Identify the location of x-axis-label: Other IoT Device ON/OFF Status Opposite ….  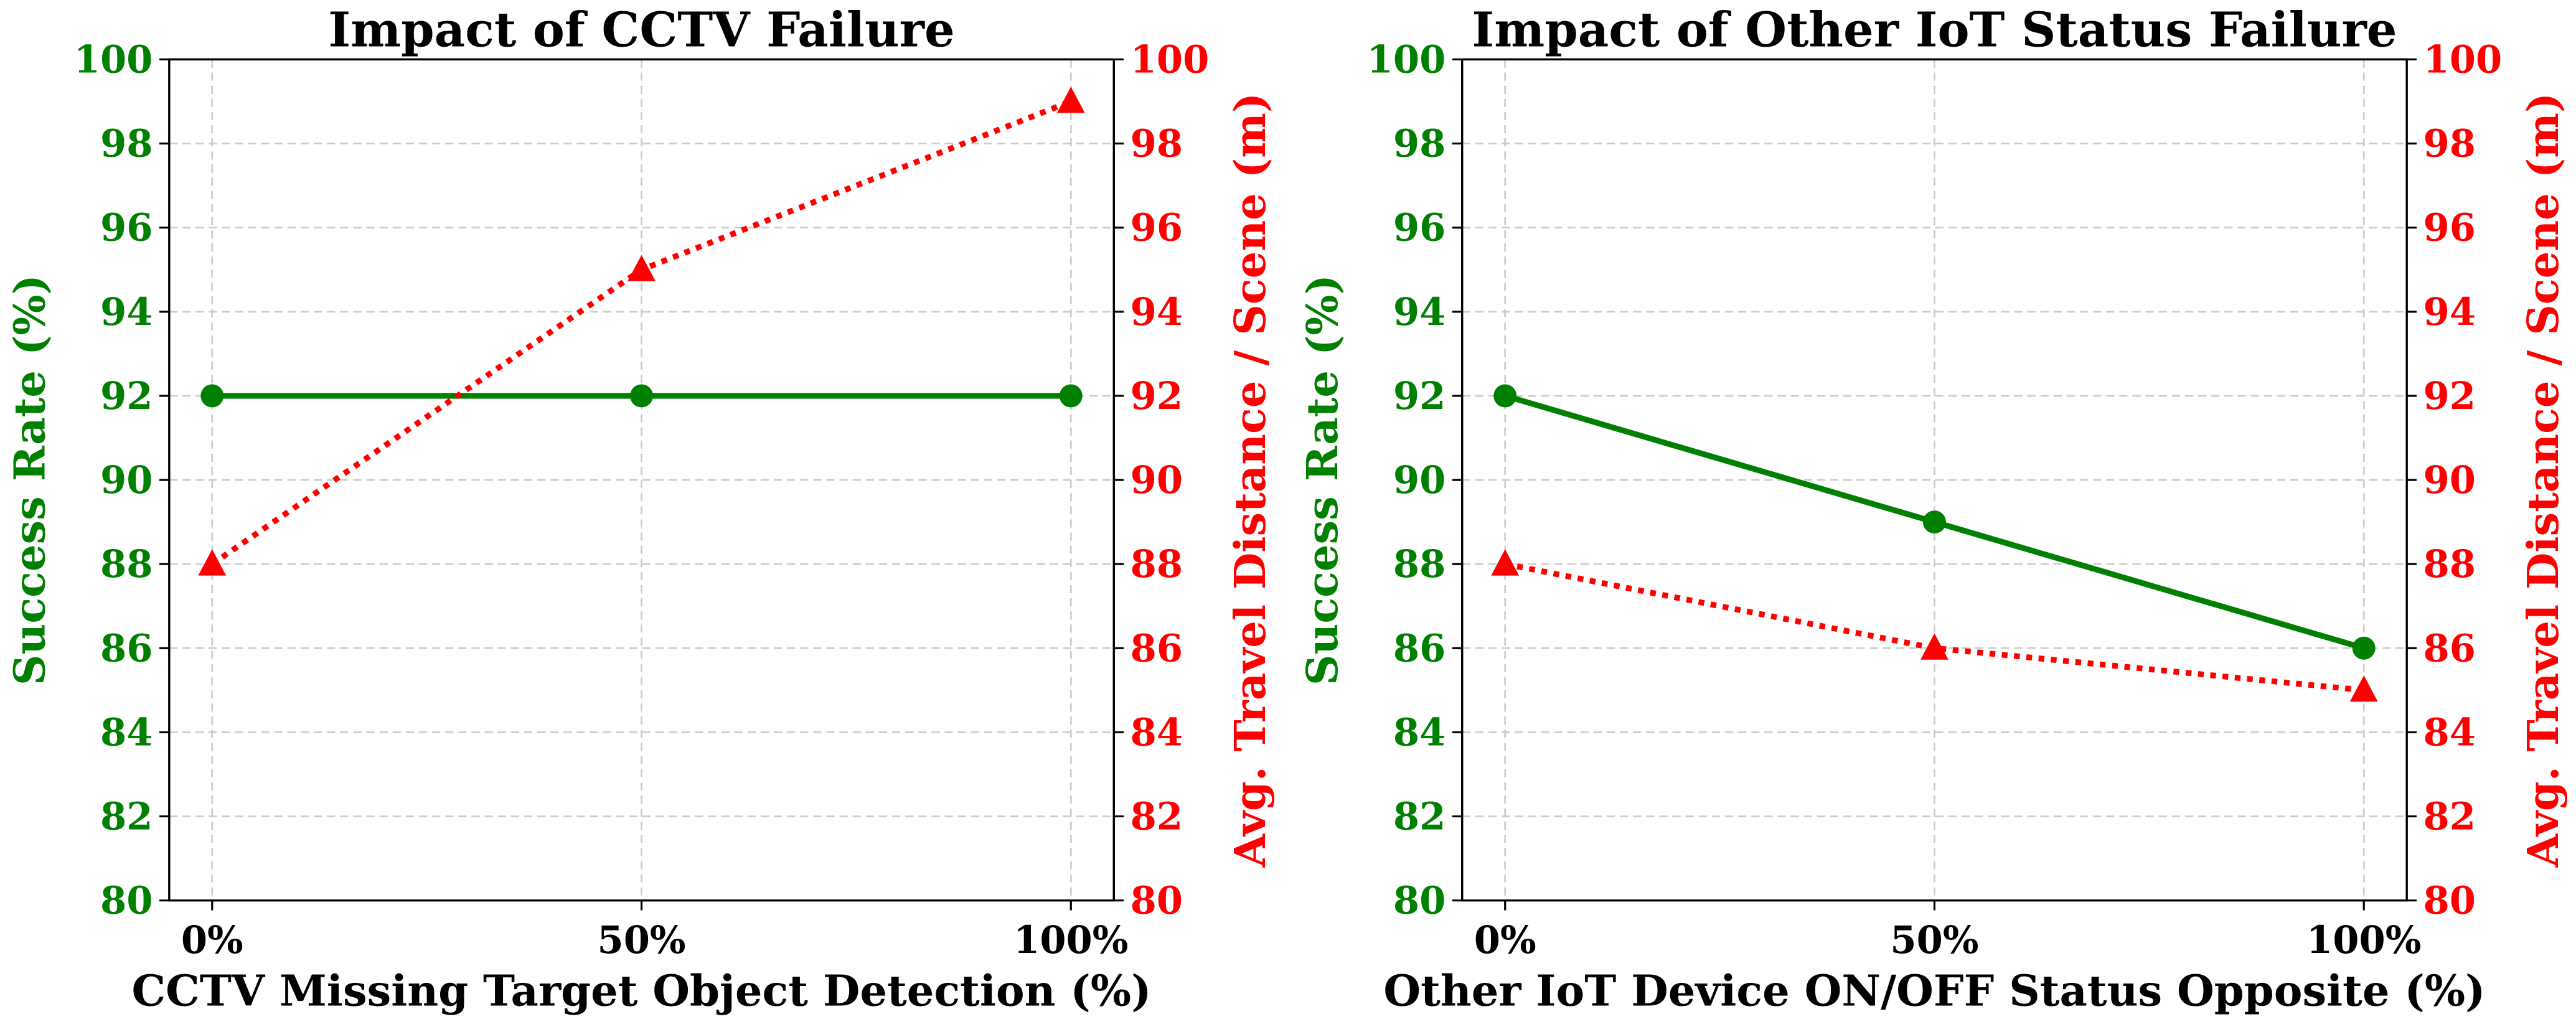
(1934, 991).